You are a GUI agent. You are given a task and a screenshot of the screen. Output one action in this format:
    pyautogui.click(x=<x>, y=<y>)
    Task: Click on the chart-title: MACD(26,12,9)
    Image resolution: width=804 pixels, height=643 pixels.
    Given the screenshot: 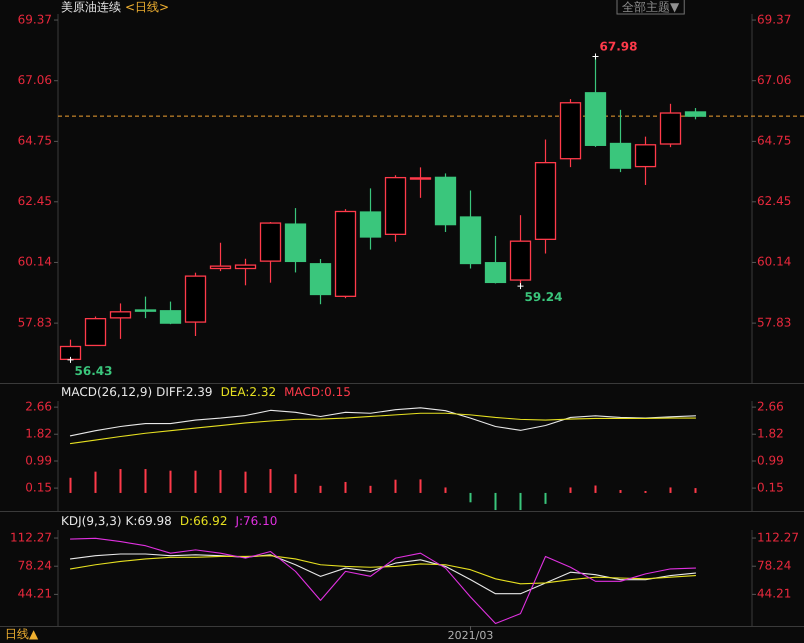 What is the action you would take?
    pyautogui.click(x=106, y=392)
    